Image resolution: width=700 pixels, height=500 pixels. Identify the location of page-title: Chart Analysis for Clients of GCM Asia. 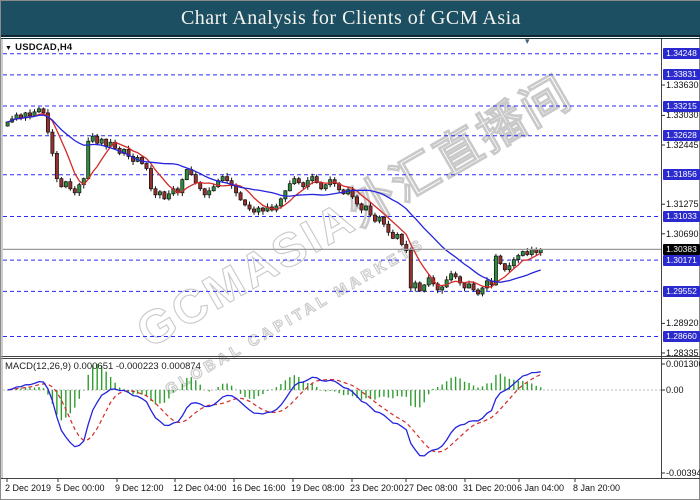
(351, 17).